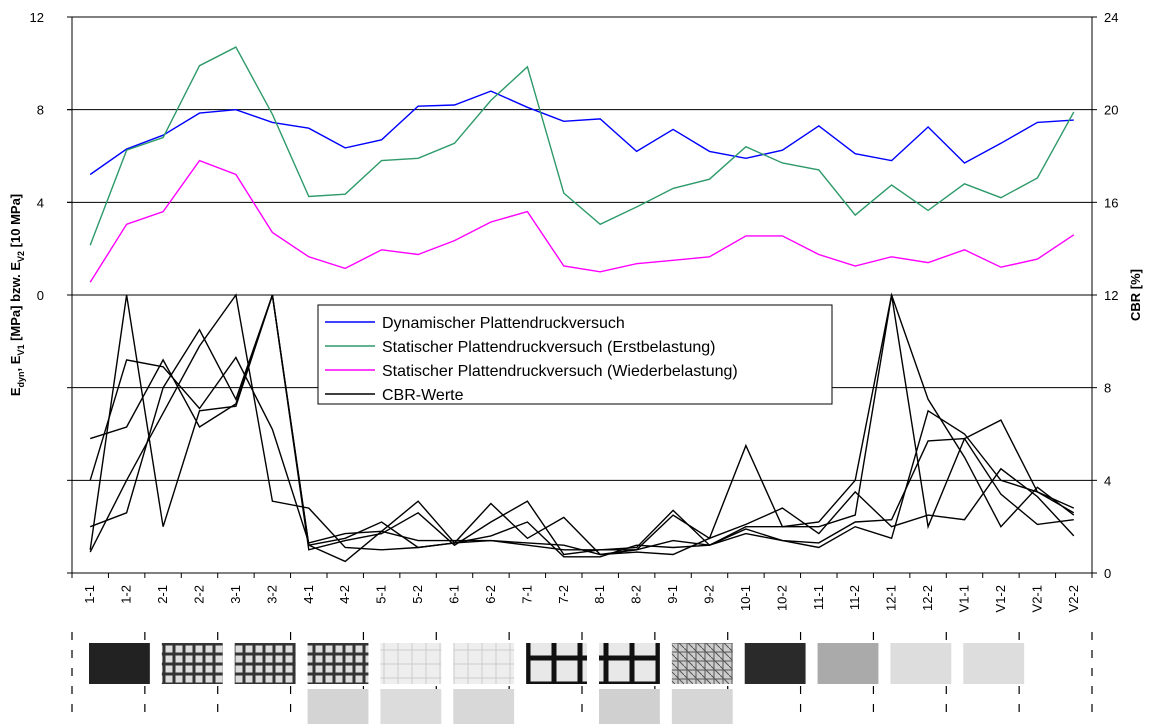 This screenshot has height=724, width=1159. Describe the element at coordinates (15, 303) in the screenshot. I see `y-axis-label-part: [MPa] bzw. E` at that location.